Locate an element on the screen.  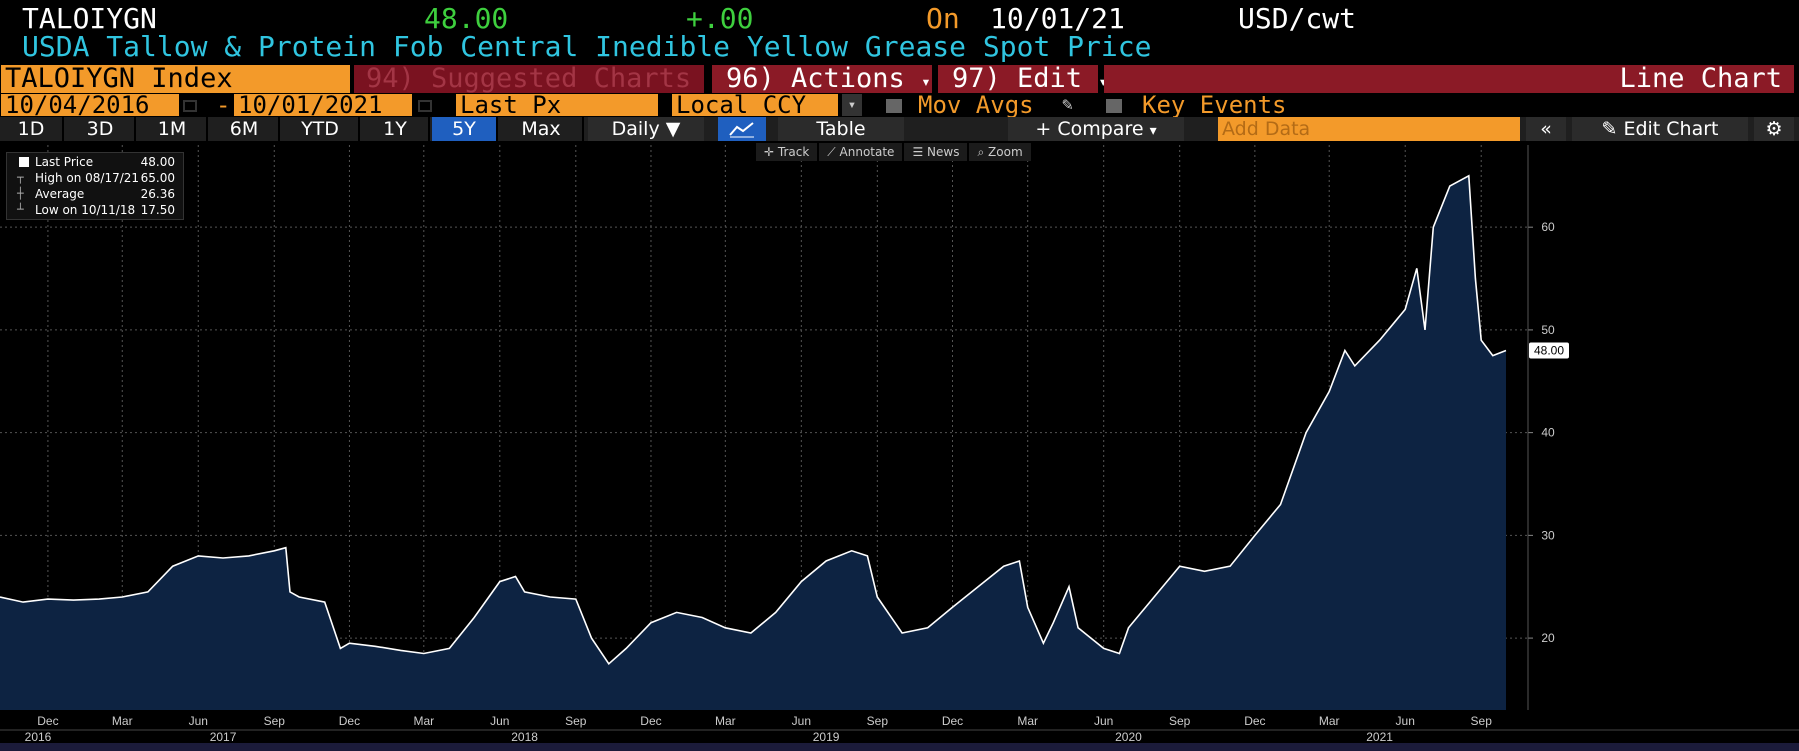
track-label: Track is located at coordinates (793, 152).